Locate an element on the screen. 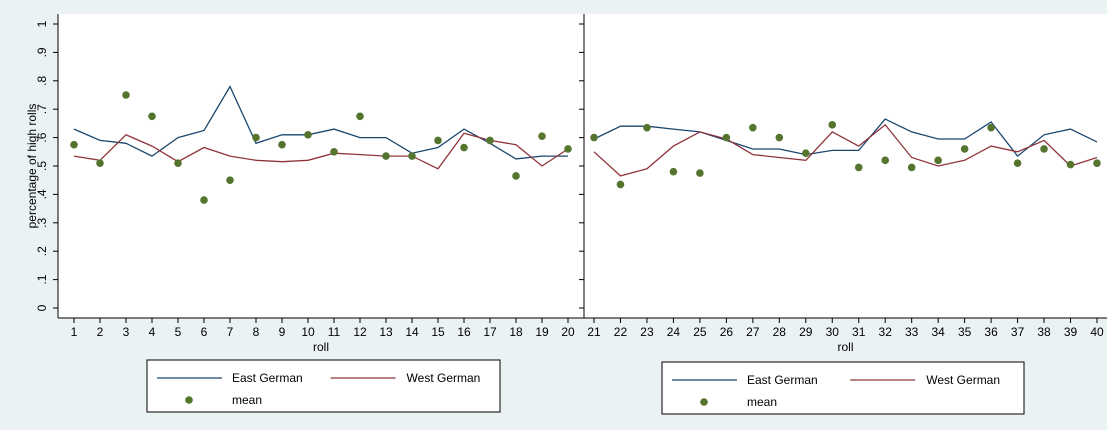  x-tick-label: 30 is located at coordinates (833, 332).